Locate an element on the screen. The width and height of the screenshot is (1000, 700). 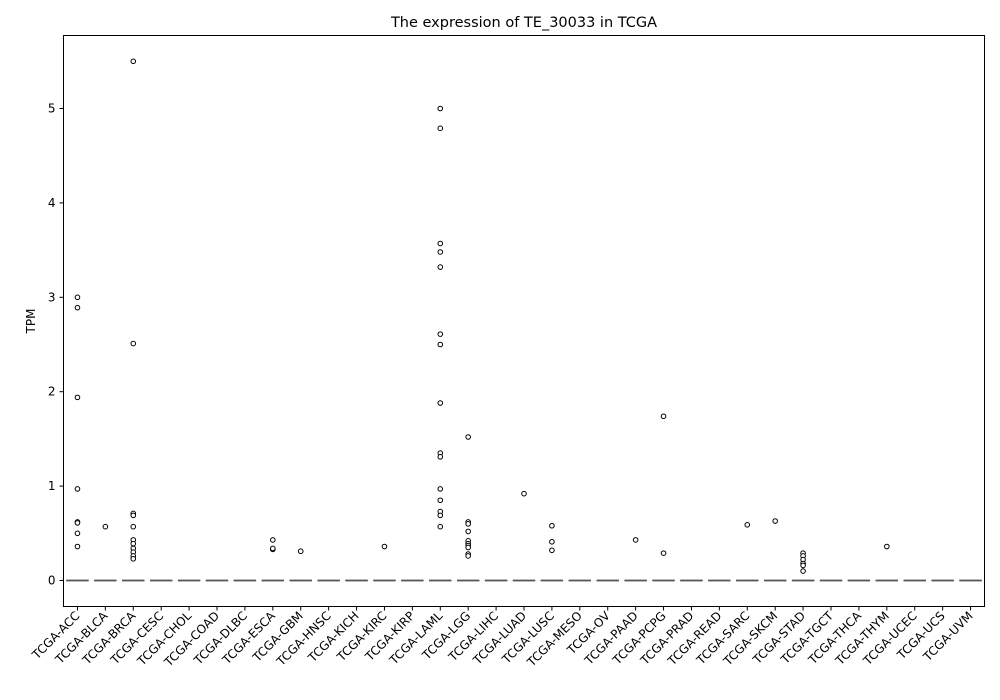
y-tick-label: 1 is located at coordinates (52, 486).